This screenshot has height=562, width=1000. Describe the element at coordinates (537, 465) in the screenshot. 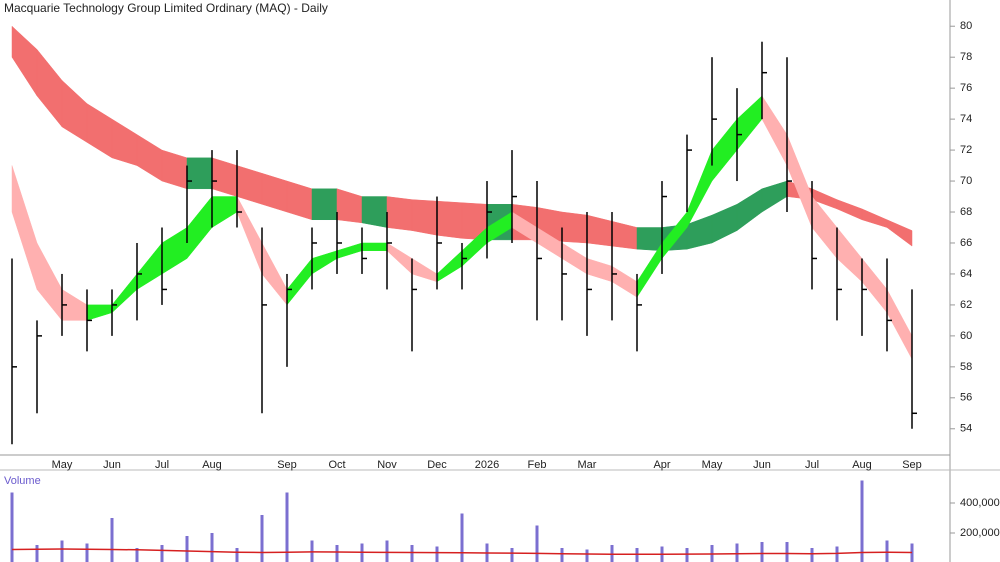

I see `x-tick-label: Feb` at that location.